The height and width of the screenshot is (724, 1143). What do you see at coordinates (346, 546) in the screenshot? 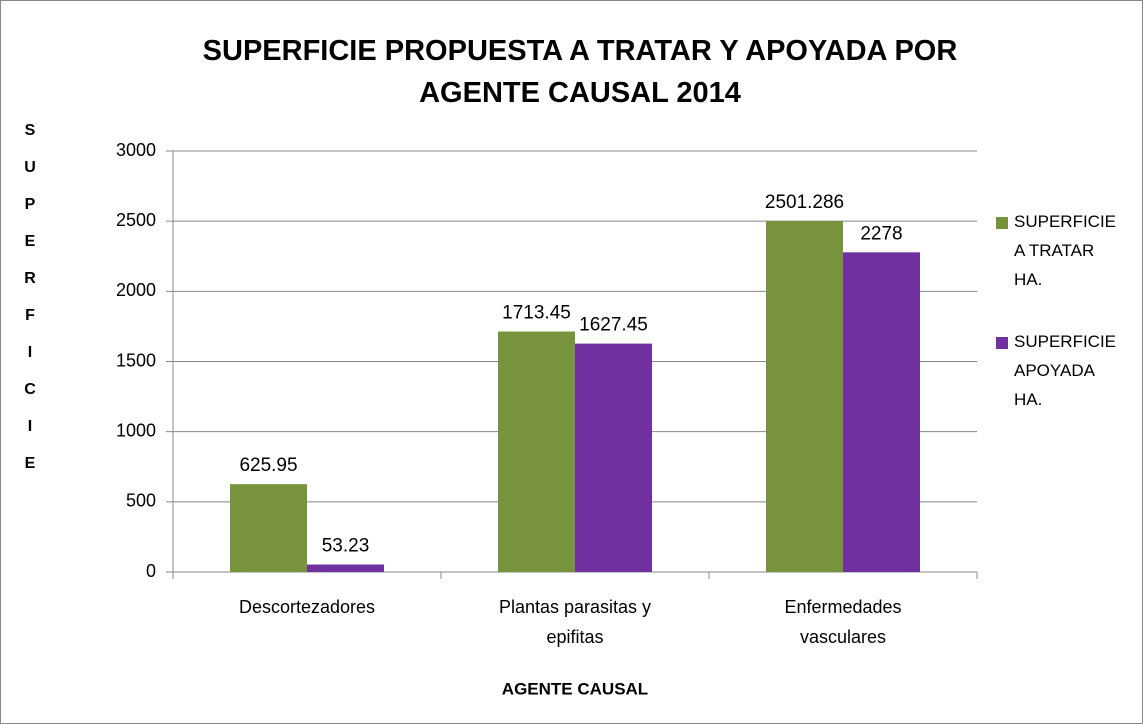
I see `data-label: 53.23` at bounding box center [346, 546].